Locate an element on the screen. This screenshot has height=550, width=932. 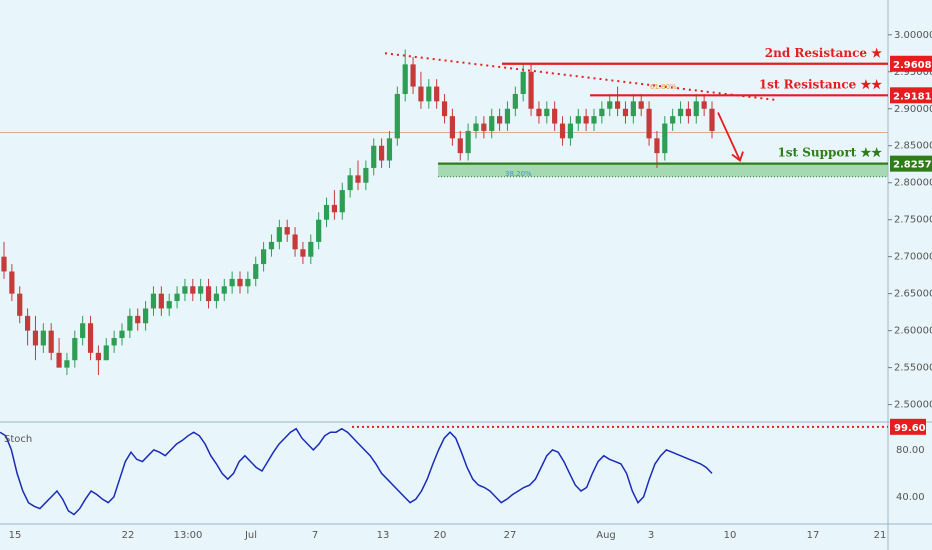
time-tick-label: 27 is located at coordinates (510, 535).